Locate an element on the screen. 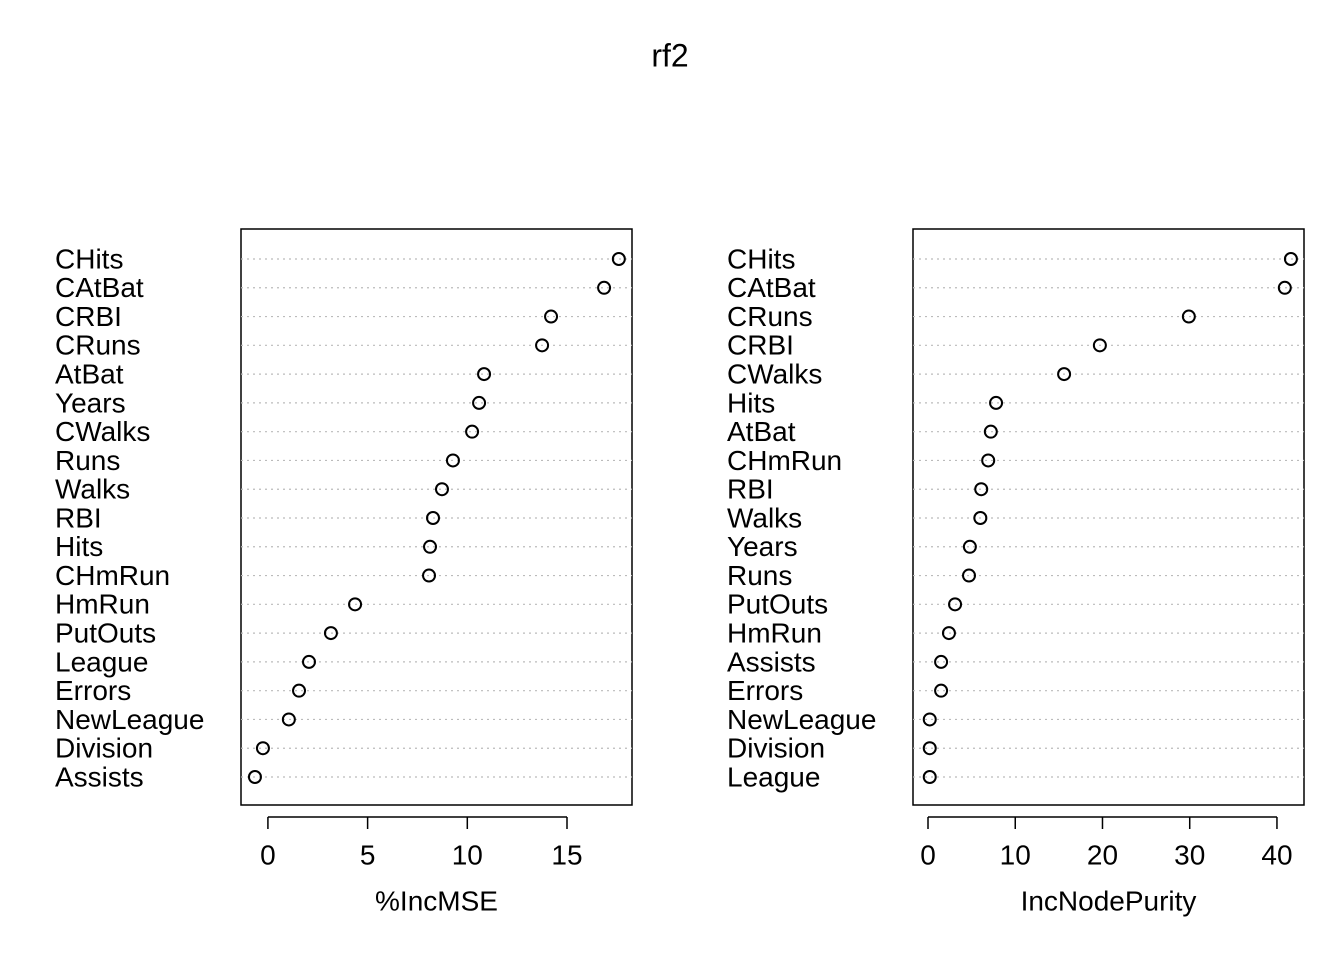 This screenshot has height=960, width=1344. x-axis-label: IncNodePurity is located at coordinates (1109, 900).